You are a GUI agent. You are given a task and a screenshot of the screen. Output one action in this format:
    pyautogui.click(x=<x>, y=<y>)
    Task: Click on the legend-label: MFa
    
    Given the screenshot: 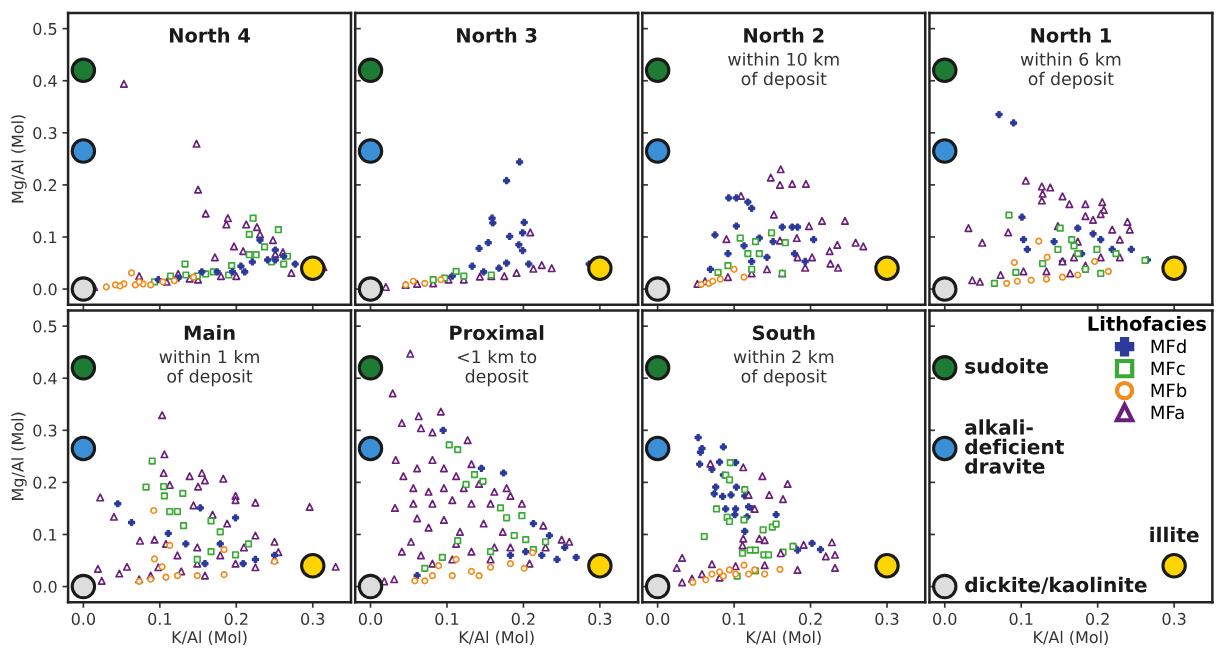 What is the action you would take?
    pyautogui.click(x=1167, y=412)
    